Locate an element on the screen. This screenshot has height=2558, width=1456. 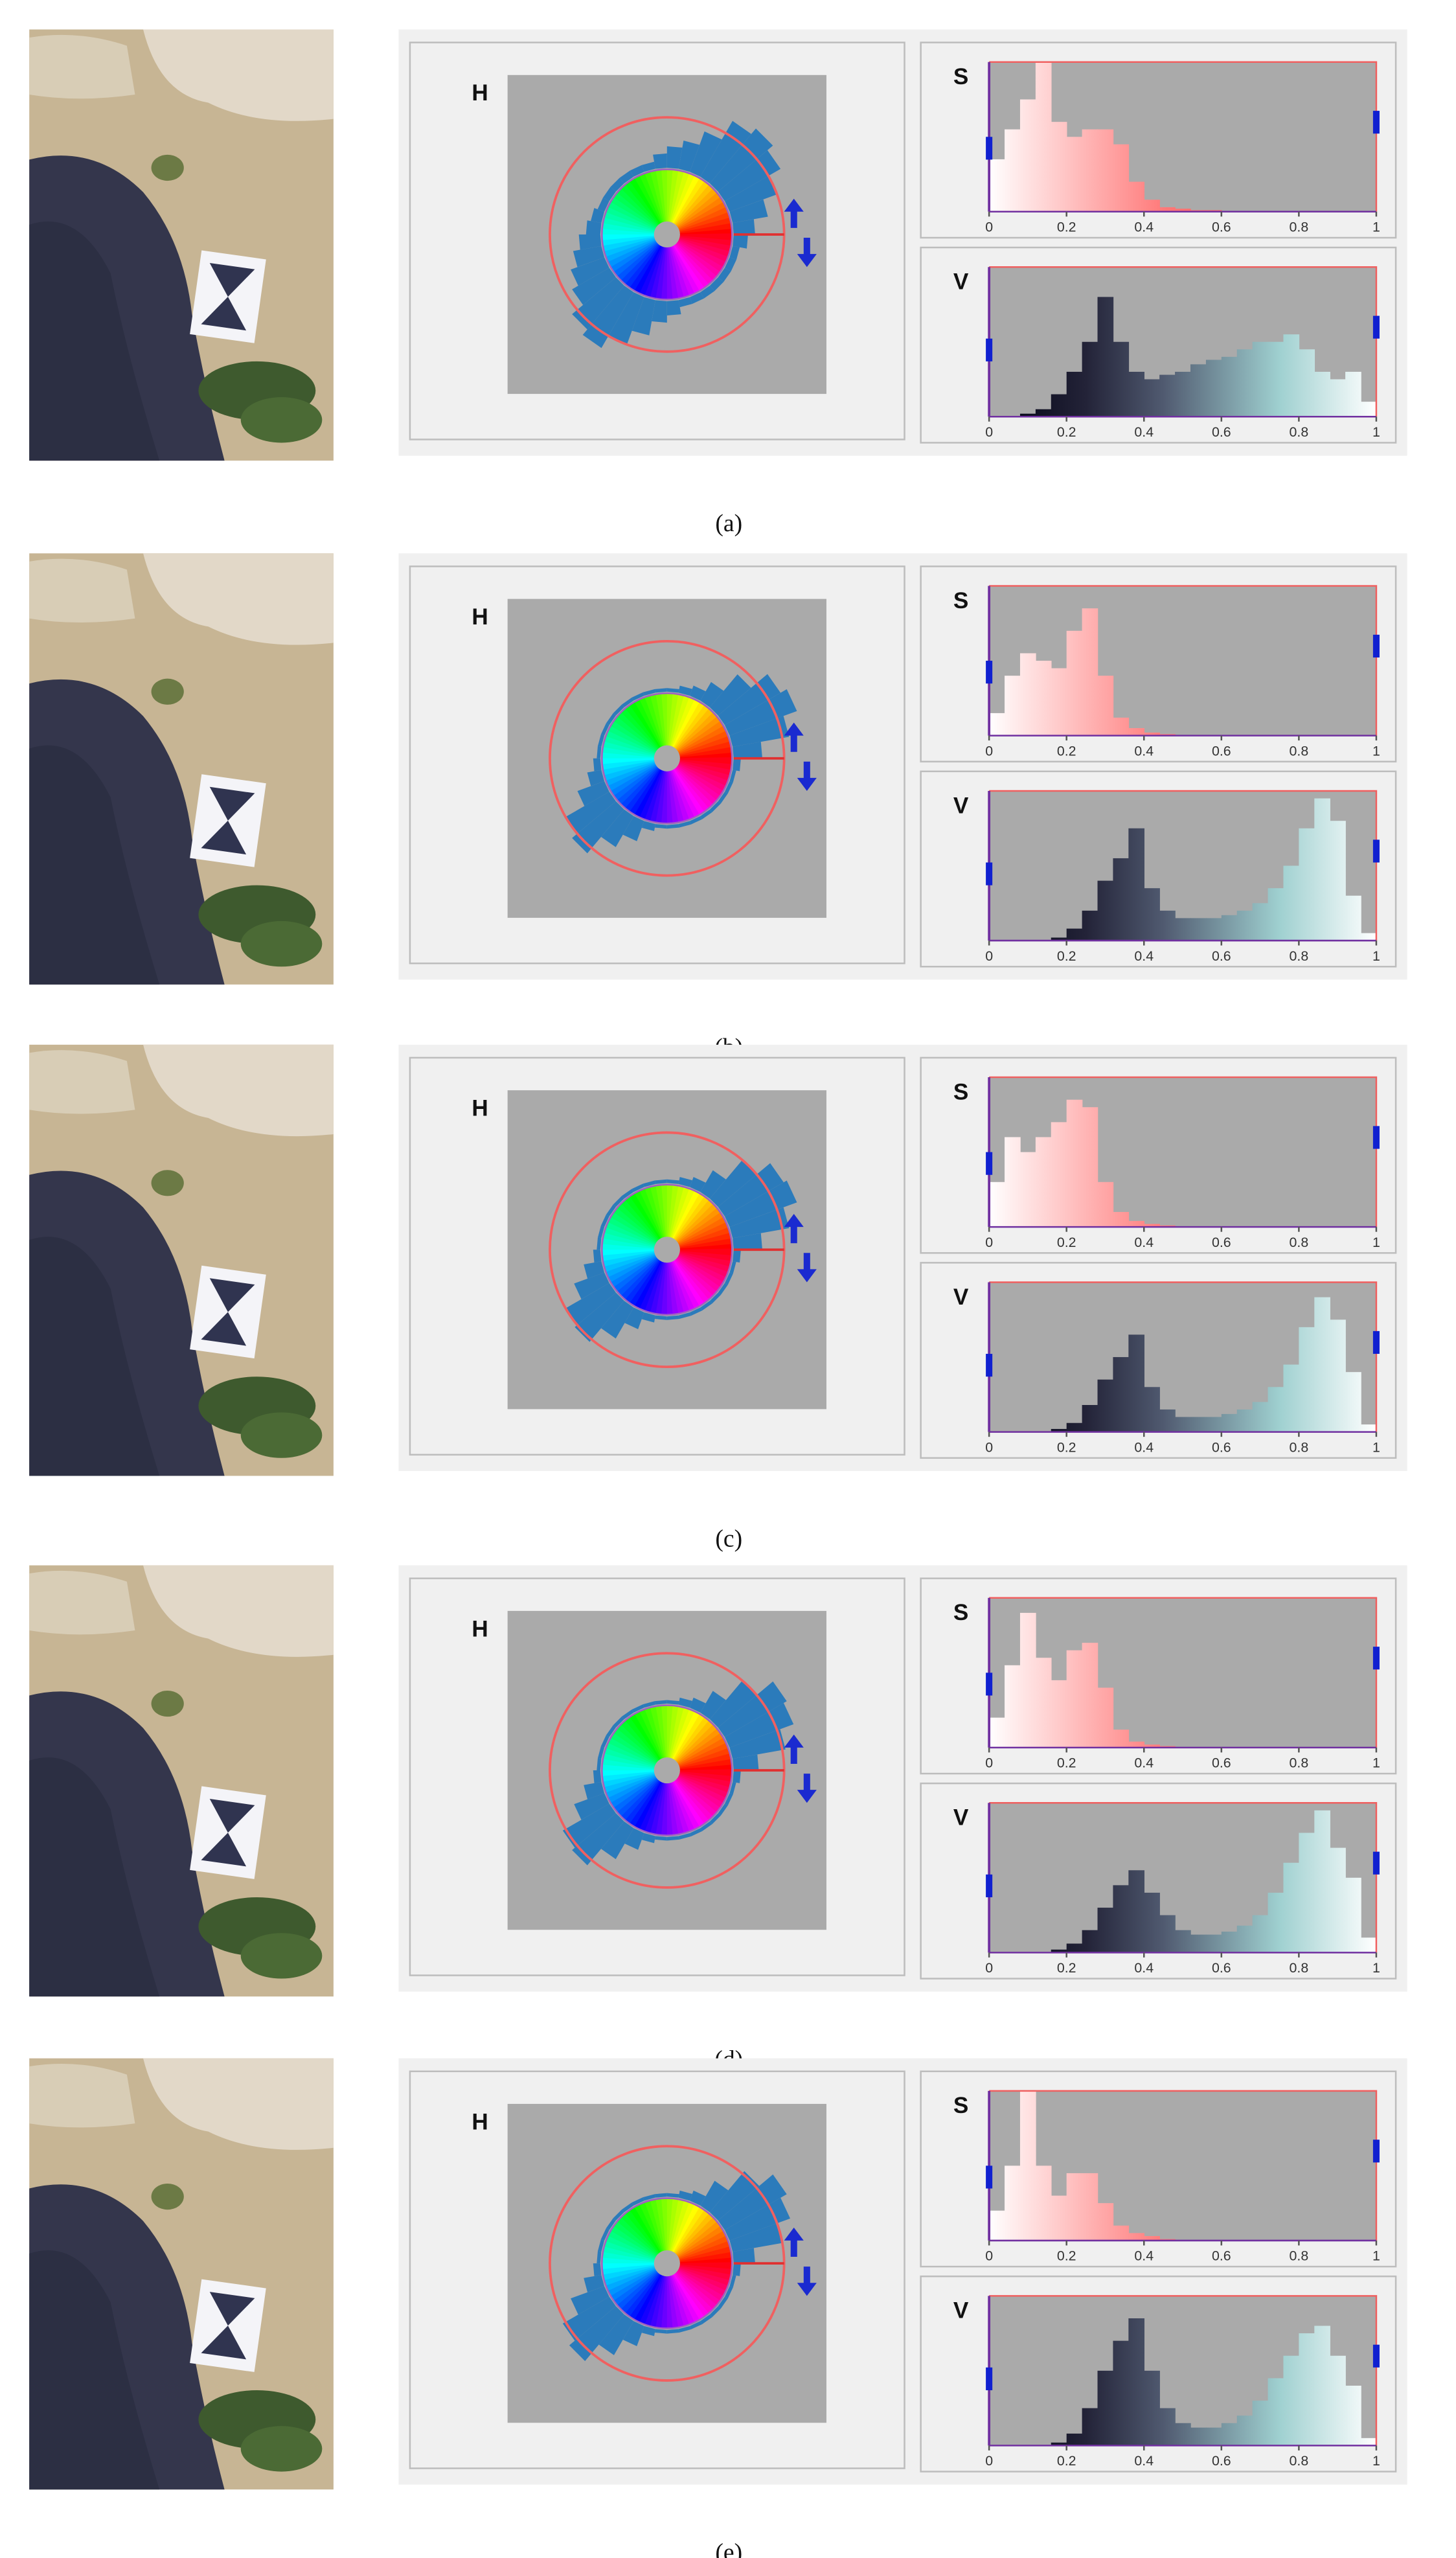
hue-label: H is located at coordinates (480, 617).